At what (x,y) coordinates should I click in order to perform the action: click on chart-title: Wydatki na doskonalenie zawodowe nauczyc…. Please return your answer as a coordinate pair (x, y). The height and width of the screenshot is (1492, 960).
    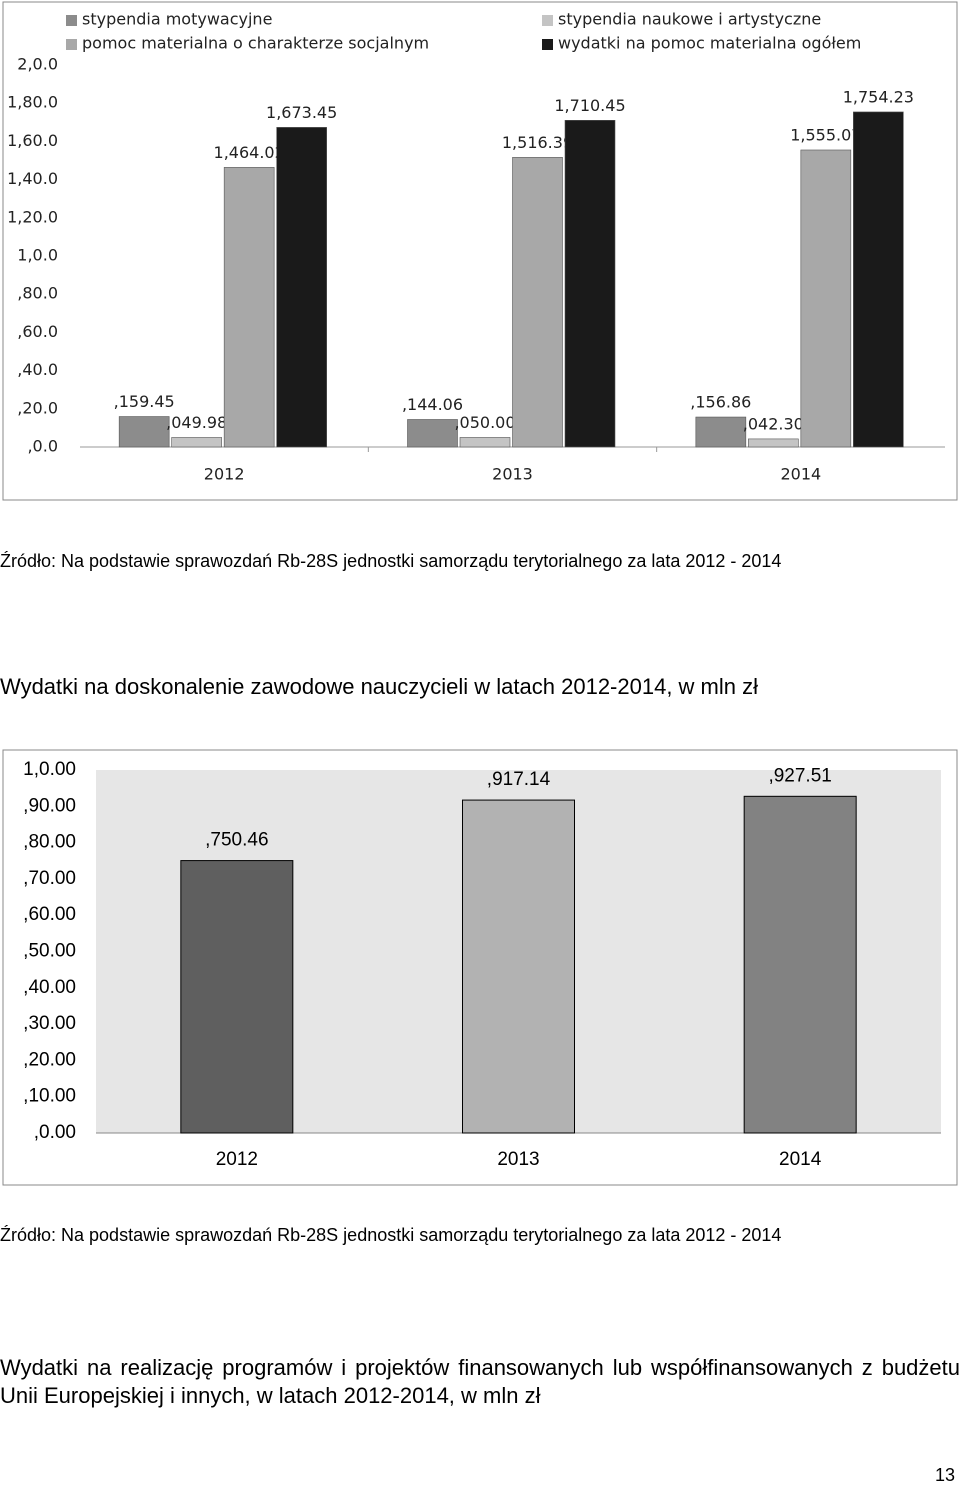
    Looking at the image, I should click on (379, 686).